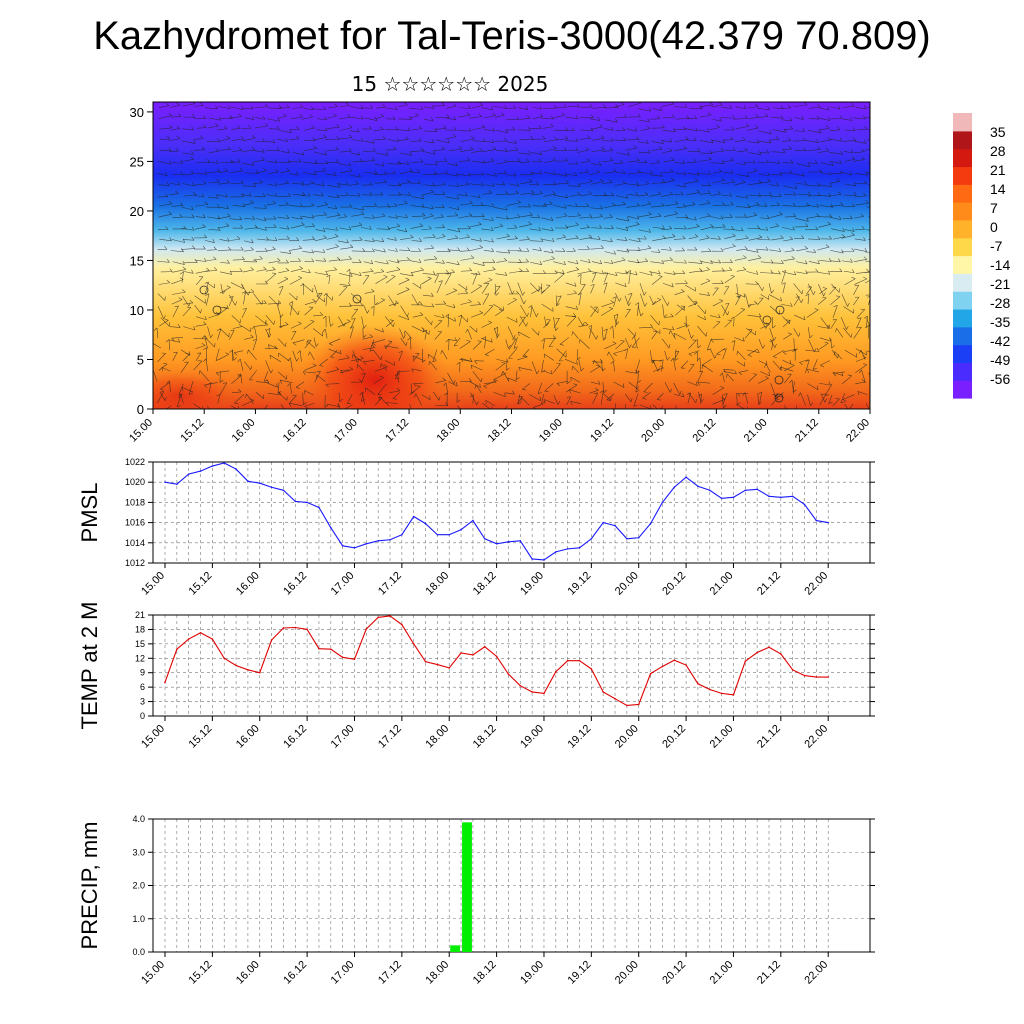 The image size is (1024, 1024). Describe the element at coordinates (201, 584) in the screenshot. I see `x-tick-label: 15.12` at that location.